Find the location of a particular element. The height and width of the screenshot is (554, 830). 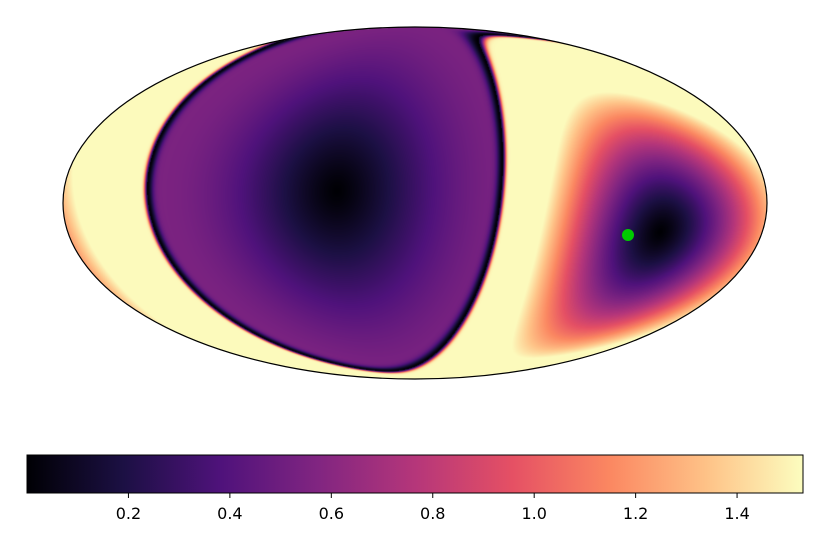

colorbar-tick-label: 0.2 is located at coordinates (128, 513).